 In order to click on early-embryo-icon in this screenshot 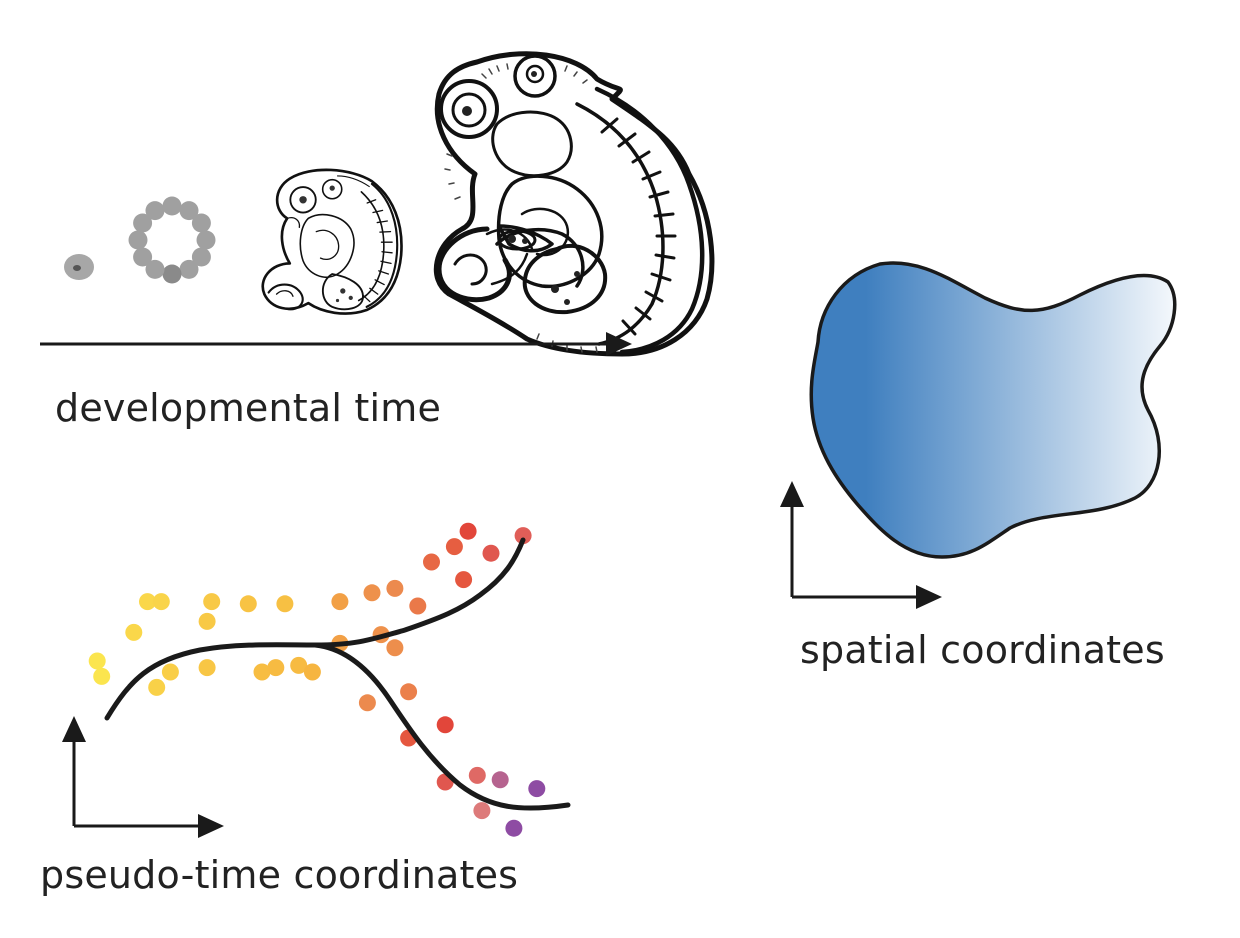, I will do `click(332, 241)`.